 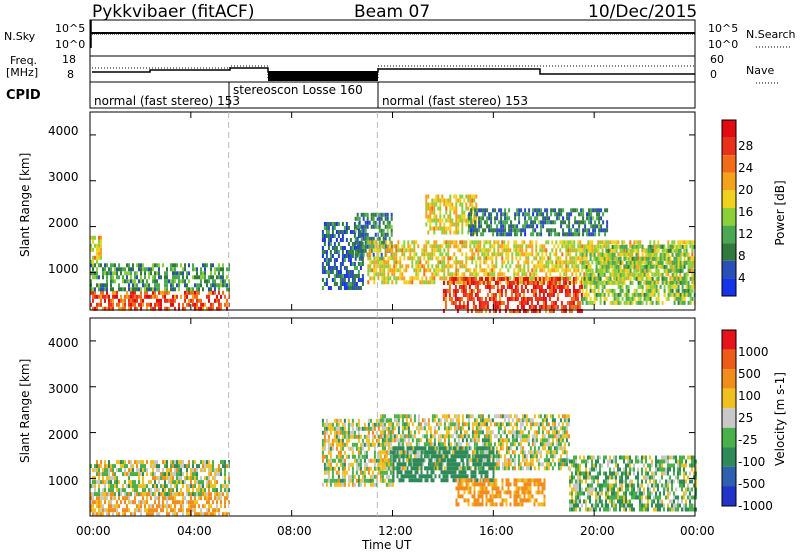 I want to click on power-cbar-tick-16: 16, so click(x=746, y=212).